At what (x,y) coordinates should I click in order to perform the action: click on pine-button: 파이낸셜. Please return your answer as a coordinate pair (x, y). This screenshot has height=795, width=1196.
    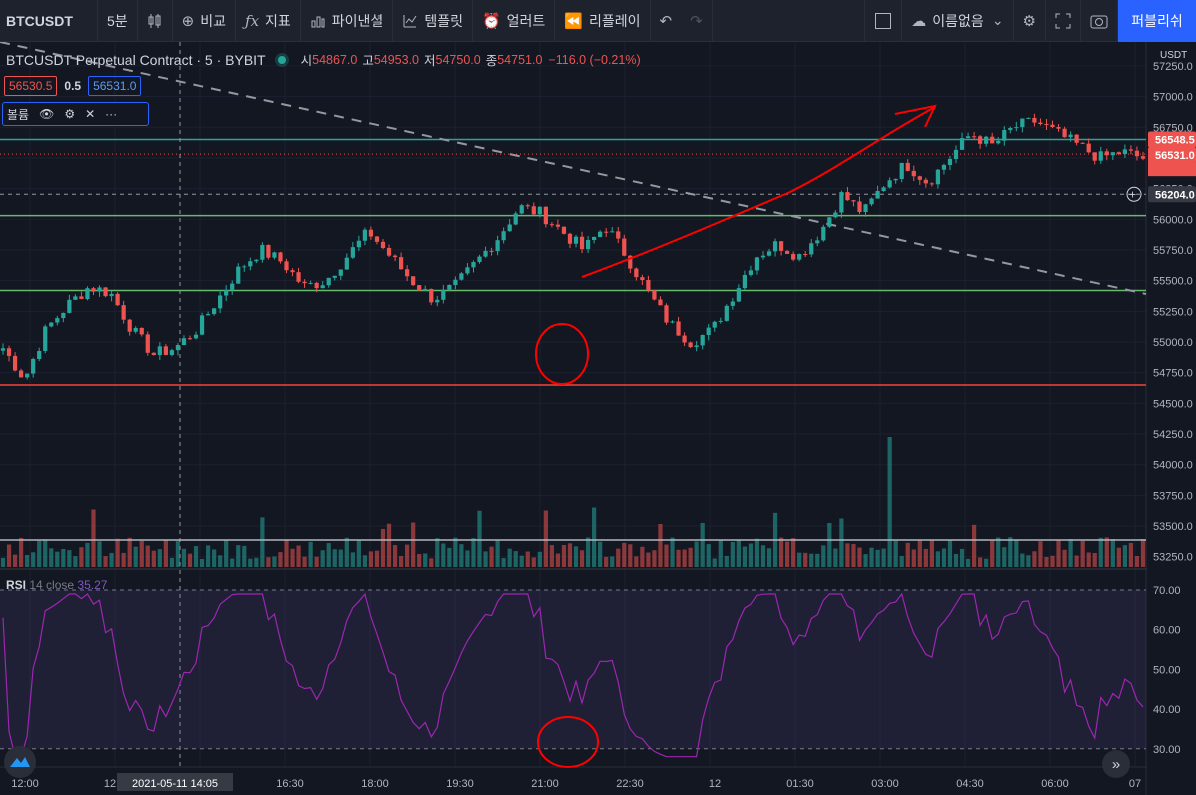
    Looking at the image, I should click on (347, 21).